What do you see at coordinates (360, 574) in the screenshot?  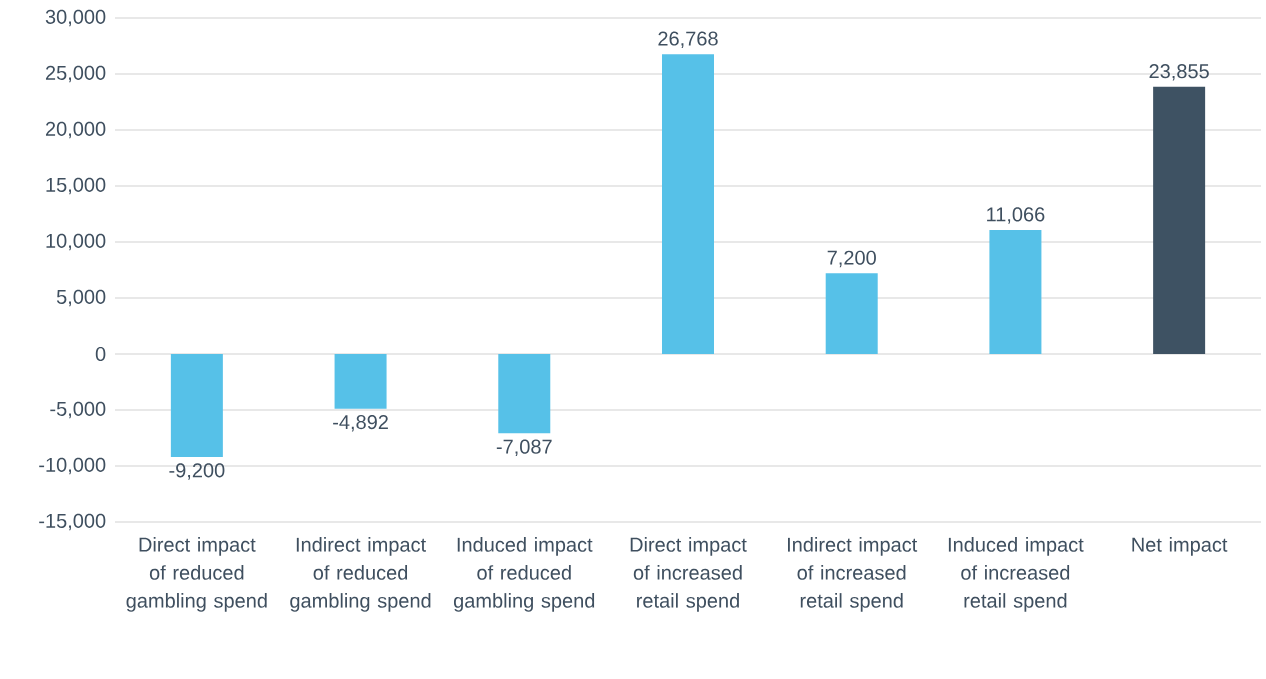 I see `x-tick-label: Indirect impact of reduced gambling spend` at bounding box center [360, 574].